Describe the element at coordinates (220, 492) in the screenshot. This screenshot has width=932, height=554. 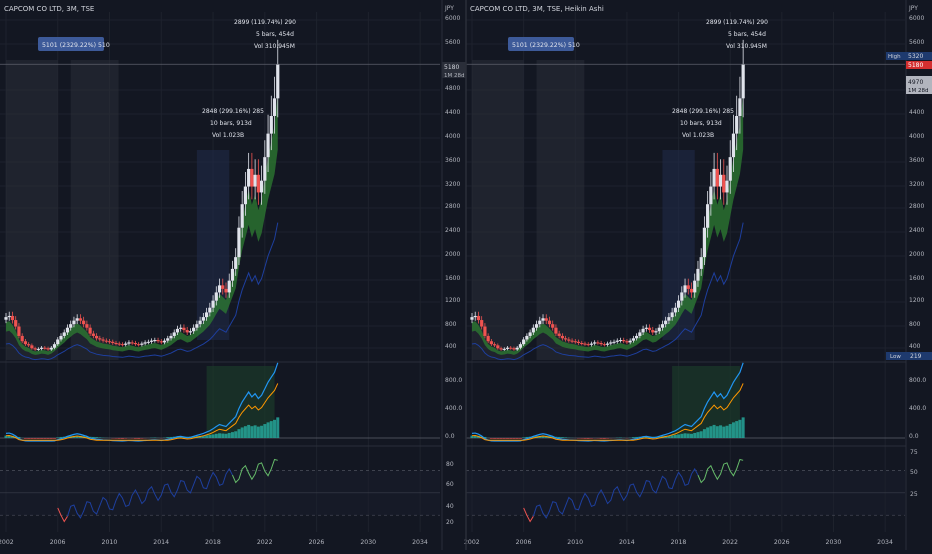
I see `rsi-band` at that location.